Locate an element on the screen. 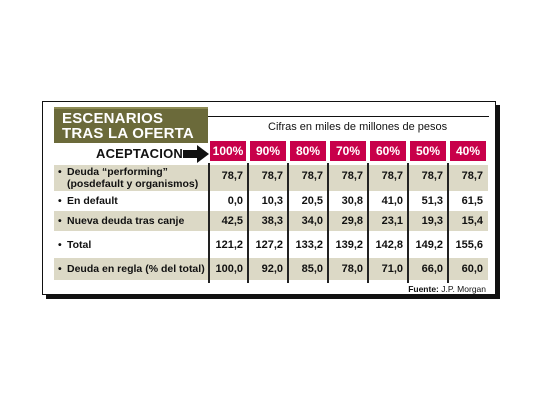  table-cell: 19,3 is located at coordinates (432, 221).